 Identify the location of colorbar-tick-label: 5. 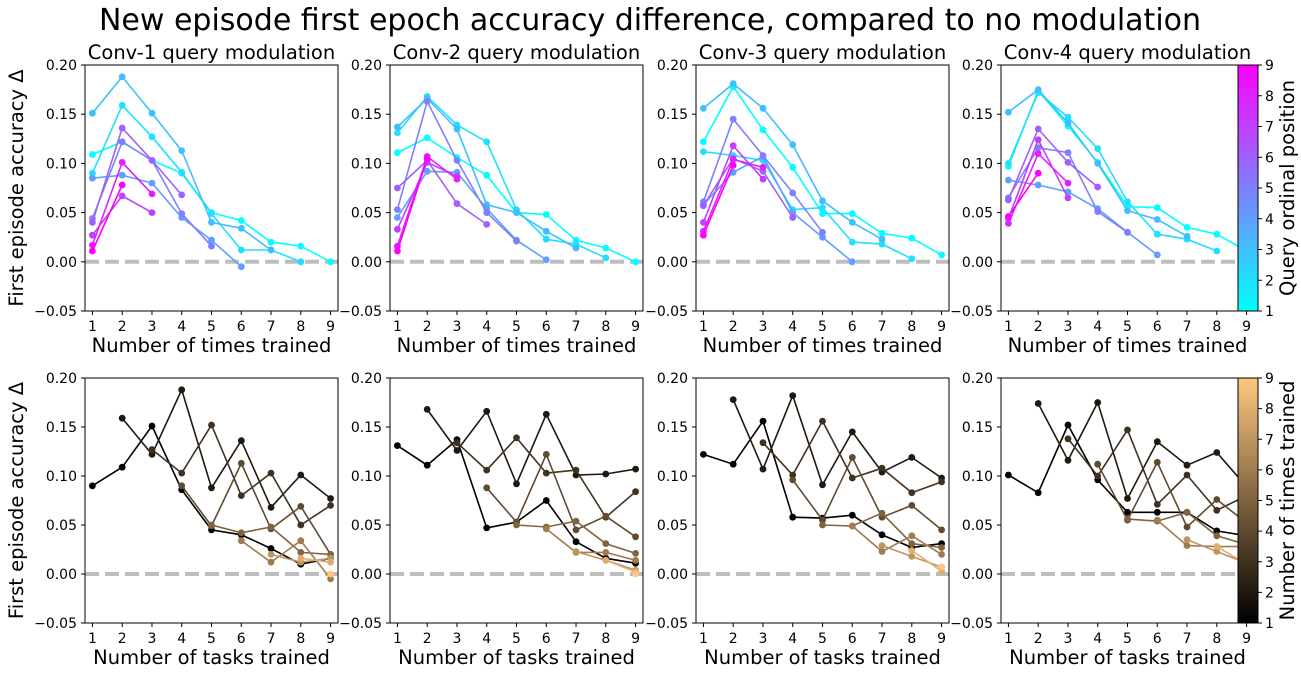
(1269, 189).